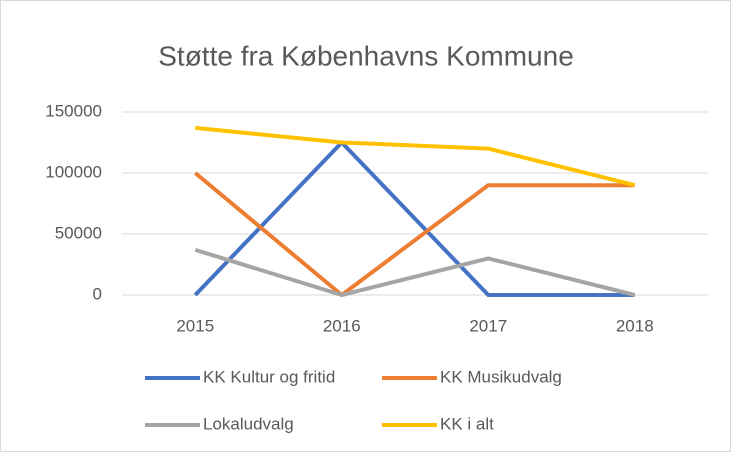  What do you see at coordinates (342, 325) in the screenshot?
I see `x-tick-label: 2016` at bounding box center [342, 325].